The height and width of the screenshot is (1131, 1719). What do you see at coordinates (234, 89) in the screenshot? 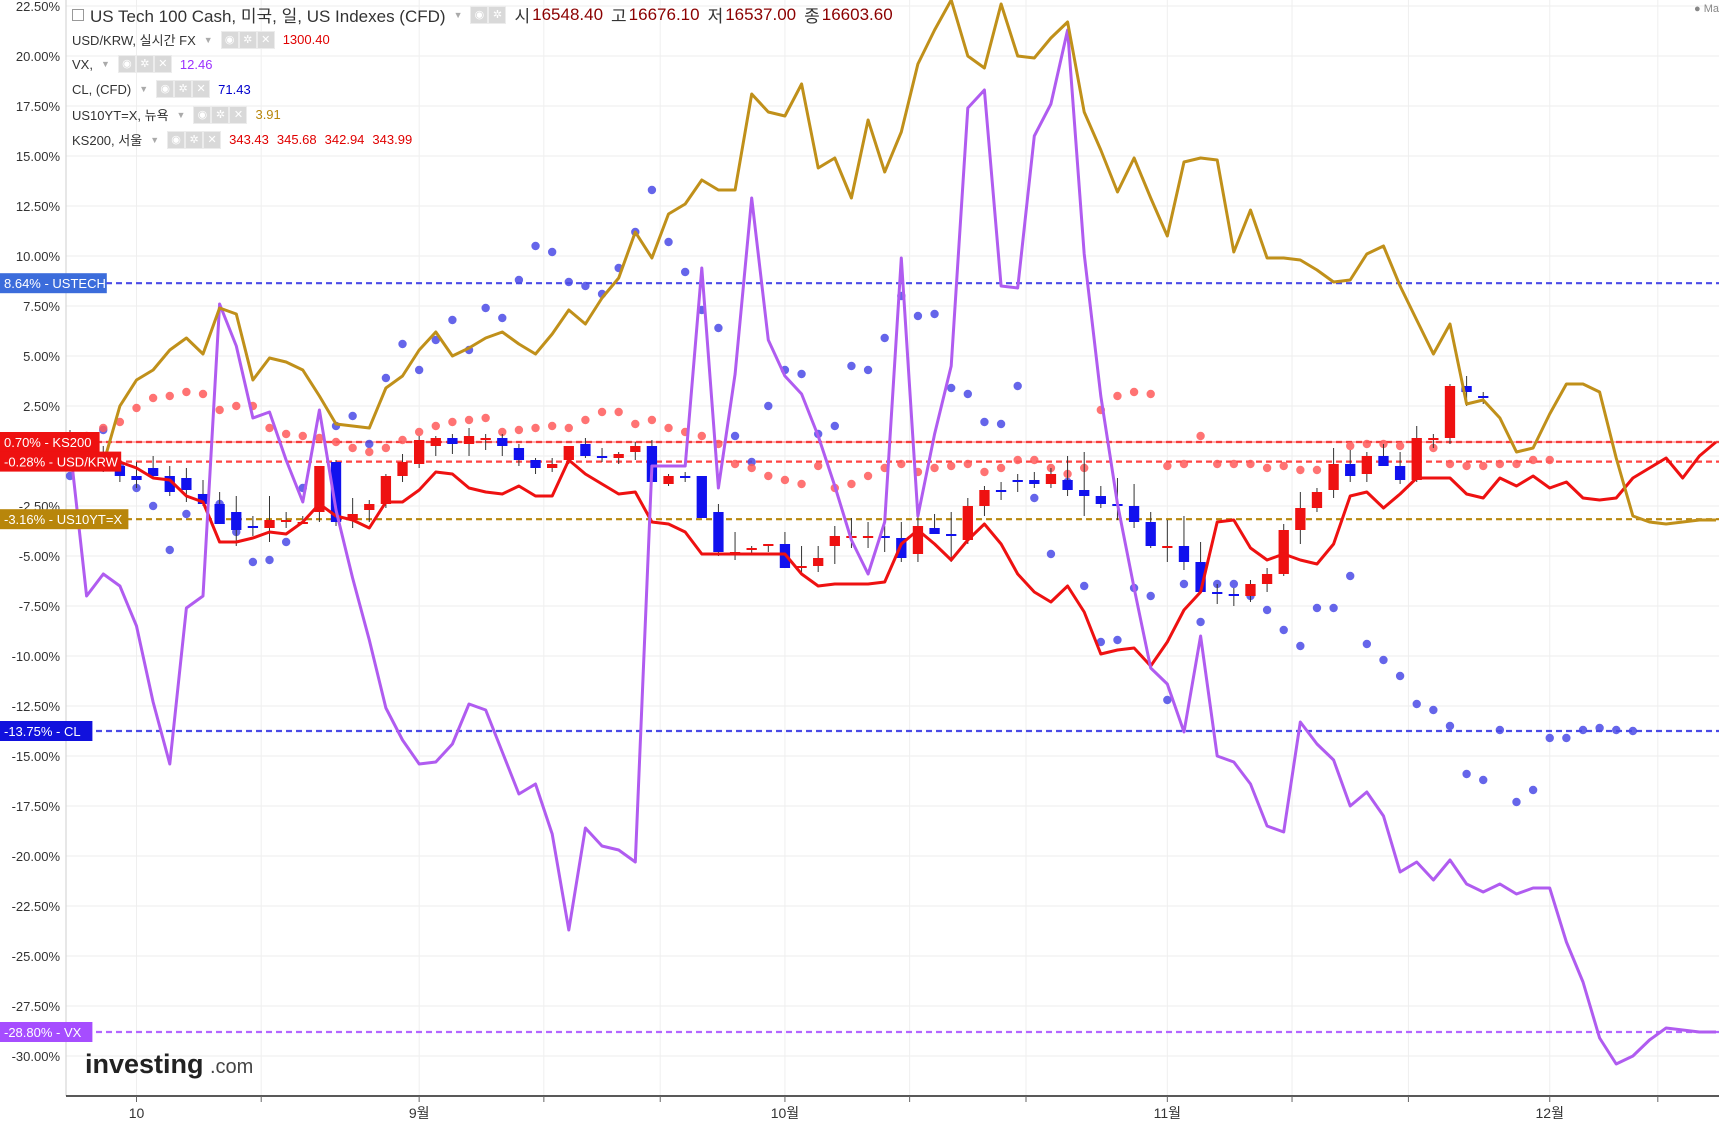
I see `legend-value: 71.43` at bounding box center [234, 89].